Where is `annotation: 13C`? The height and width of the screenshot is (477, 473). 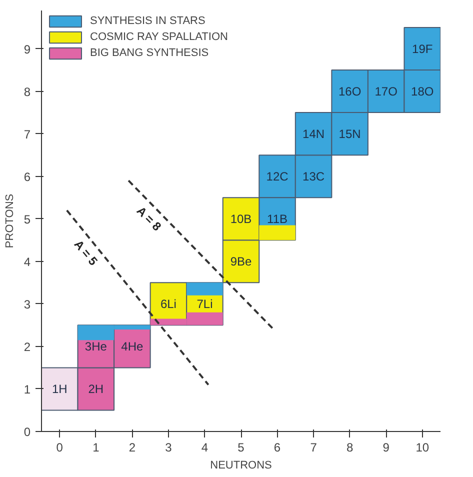
annotation: 13C is located at coordinates (313, 176).